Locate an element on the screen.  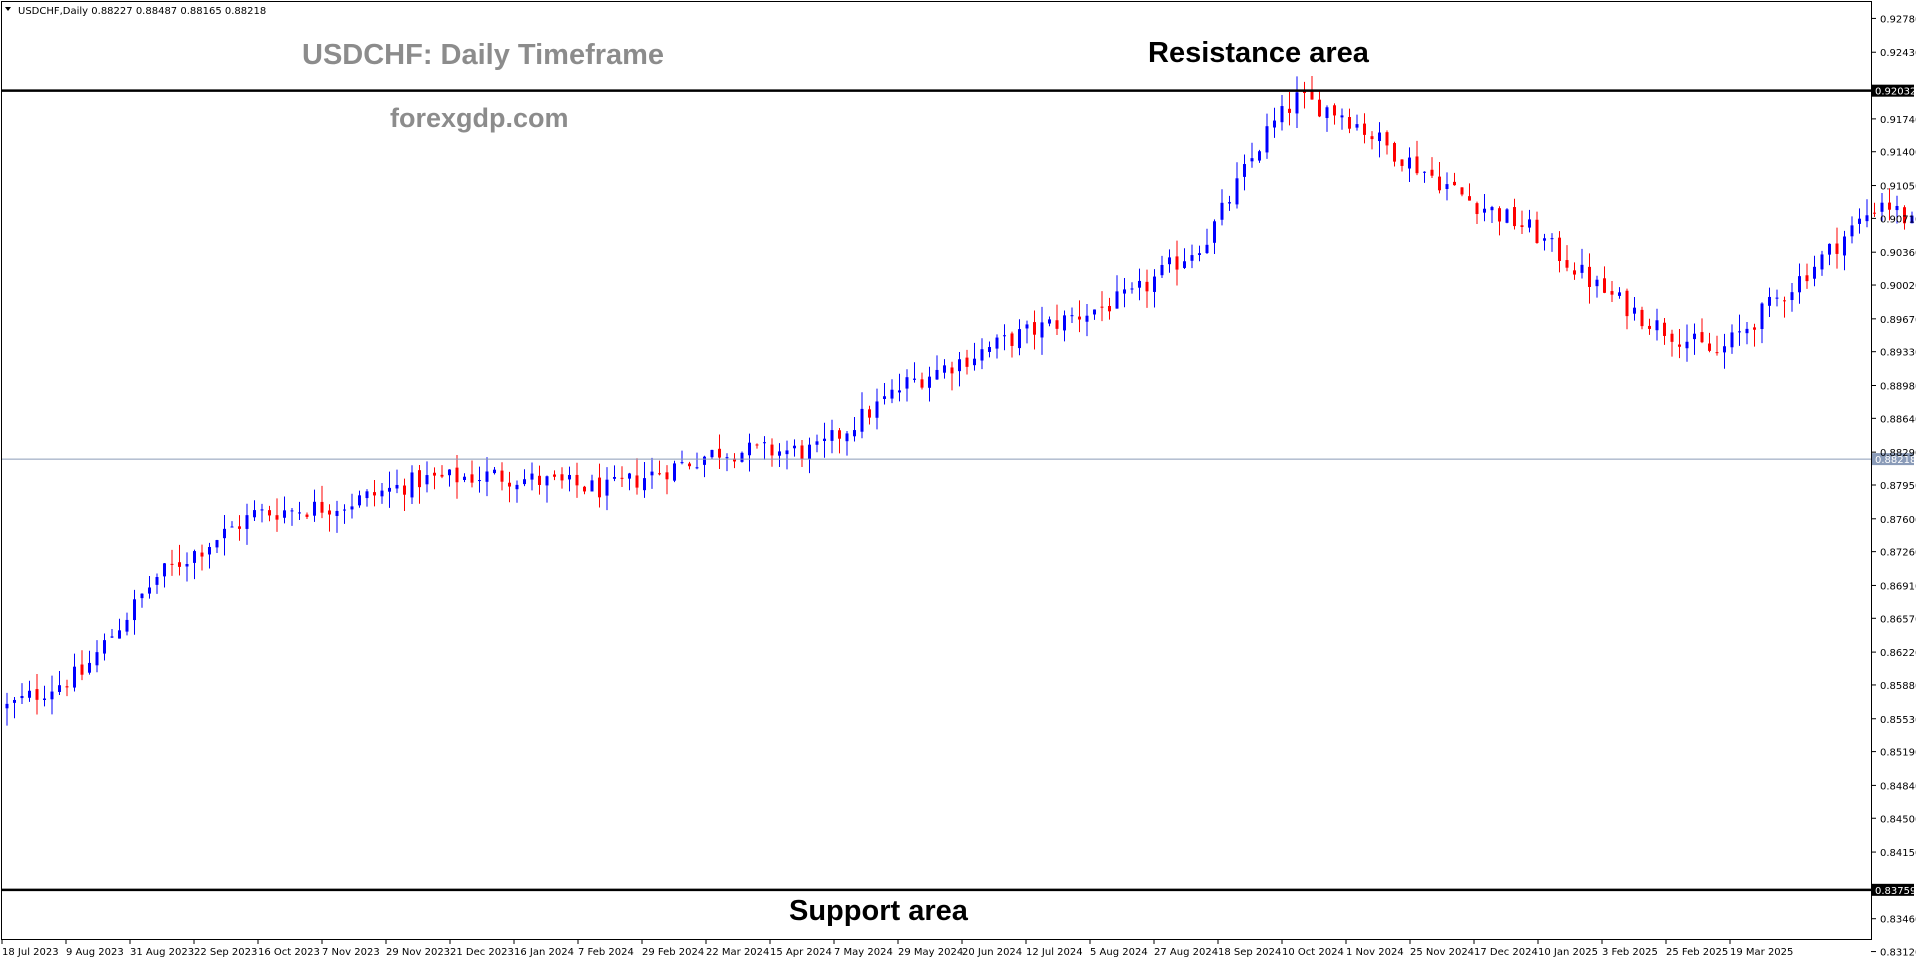
resistance-price-tag is located at coordinates (1893, 90).